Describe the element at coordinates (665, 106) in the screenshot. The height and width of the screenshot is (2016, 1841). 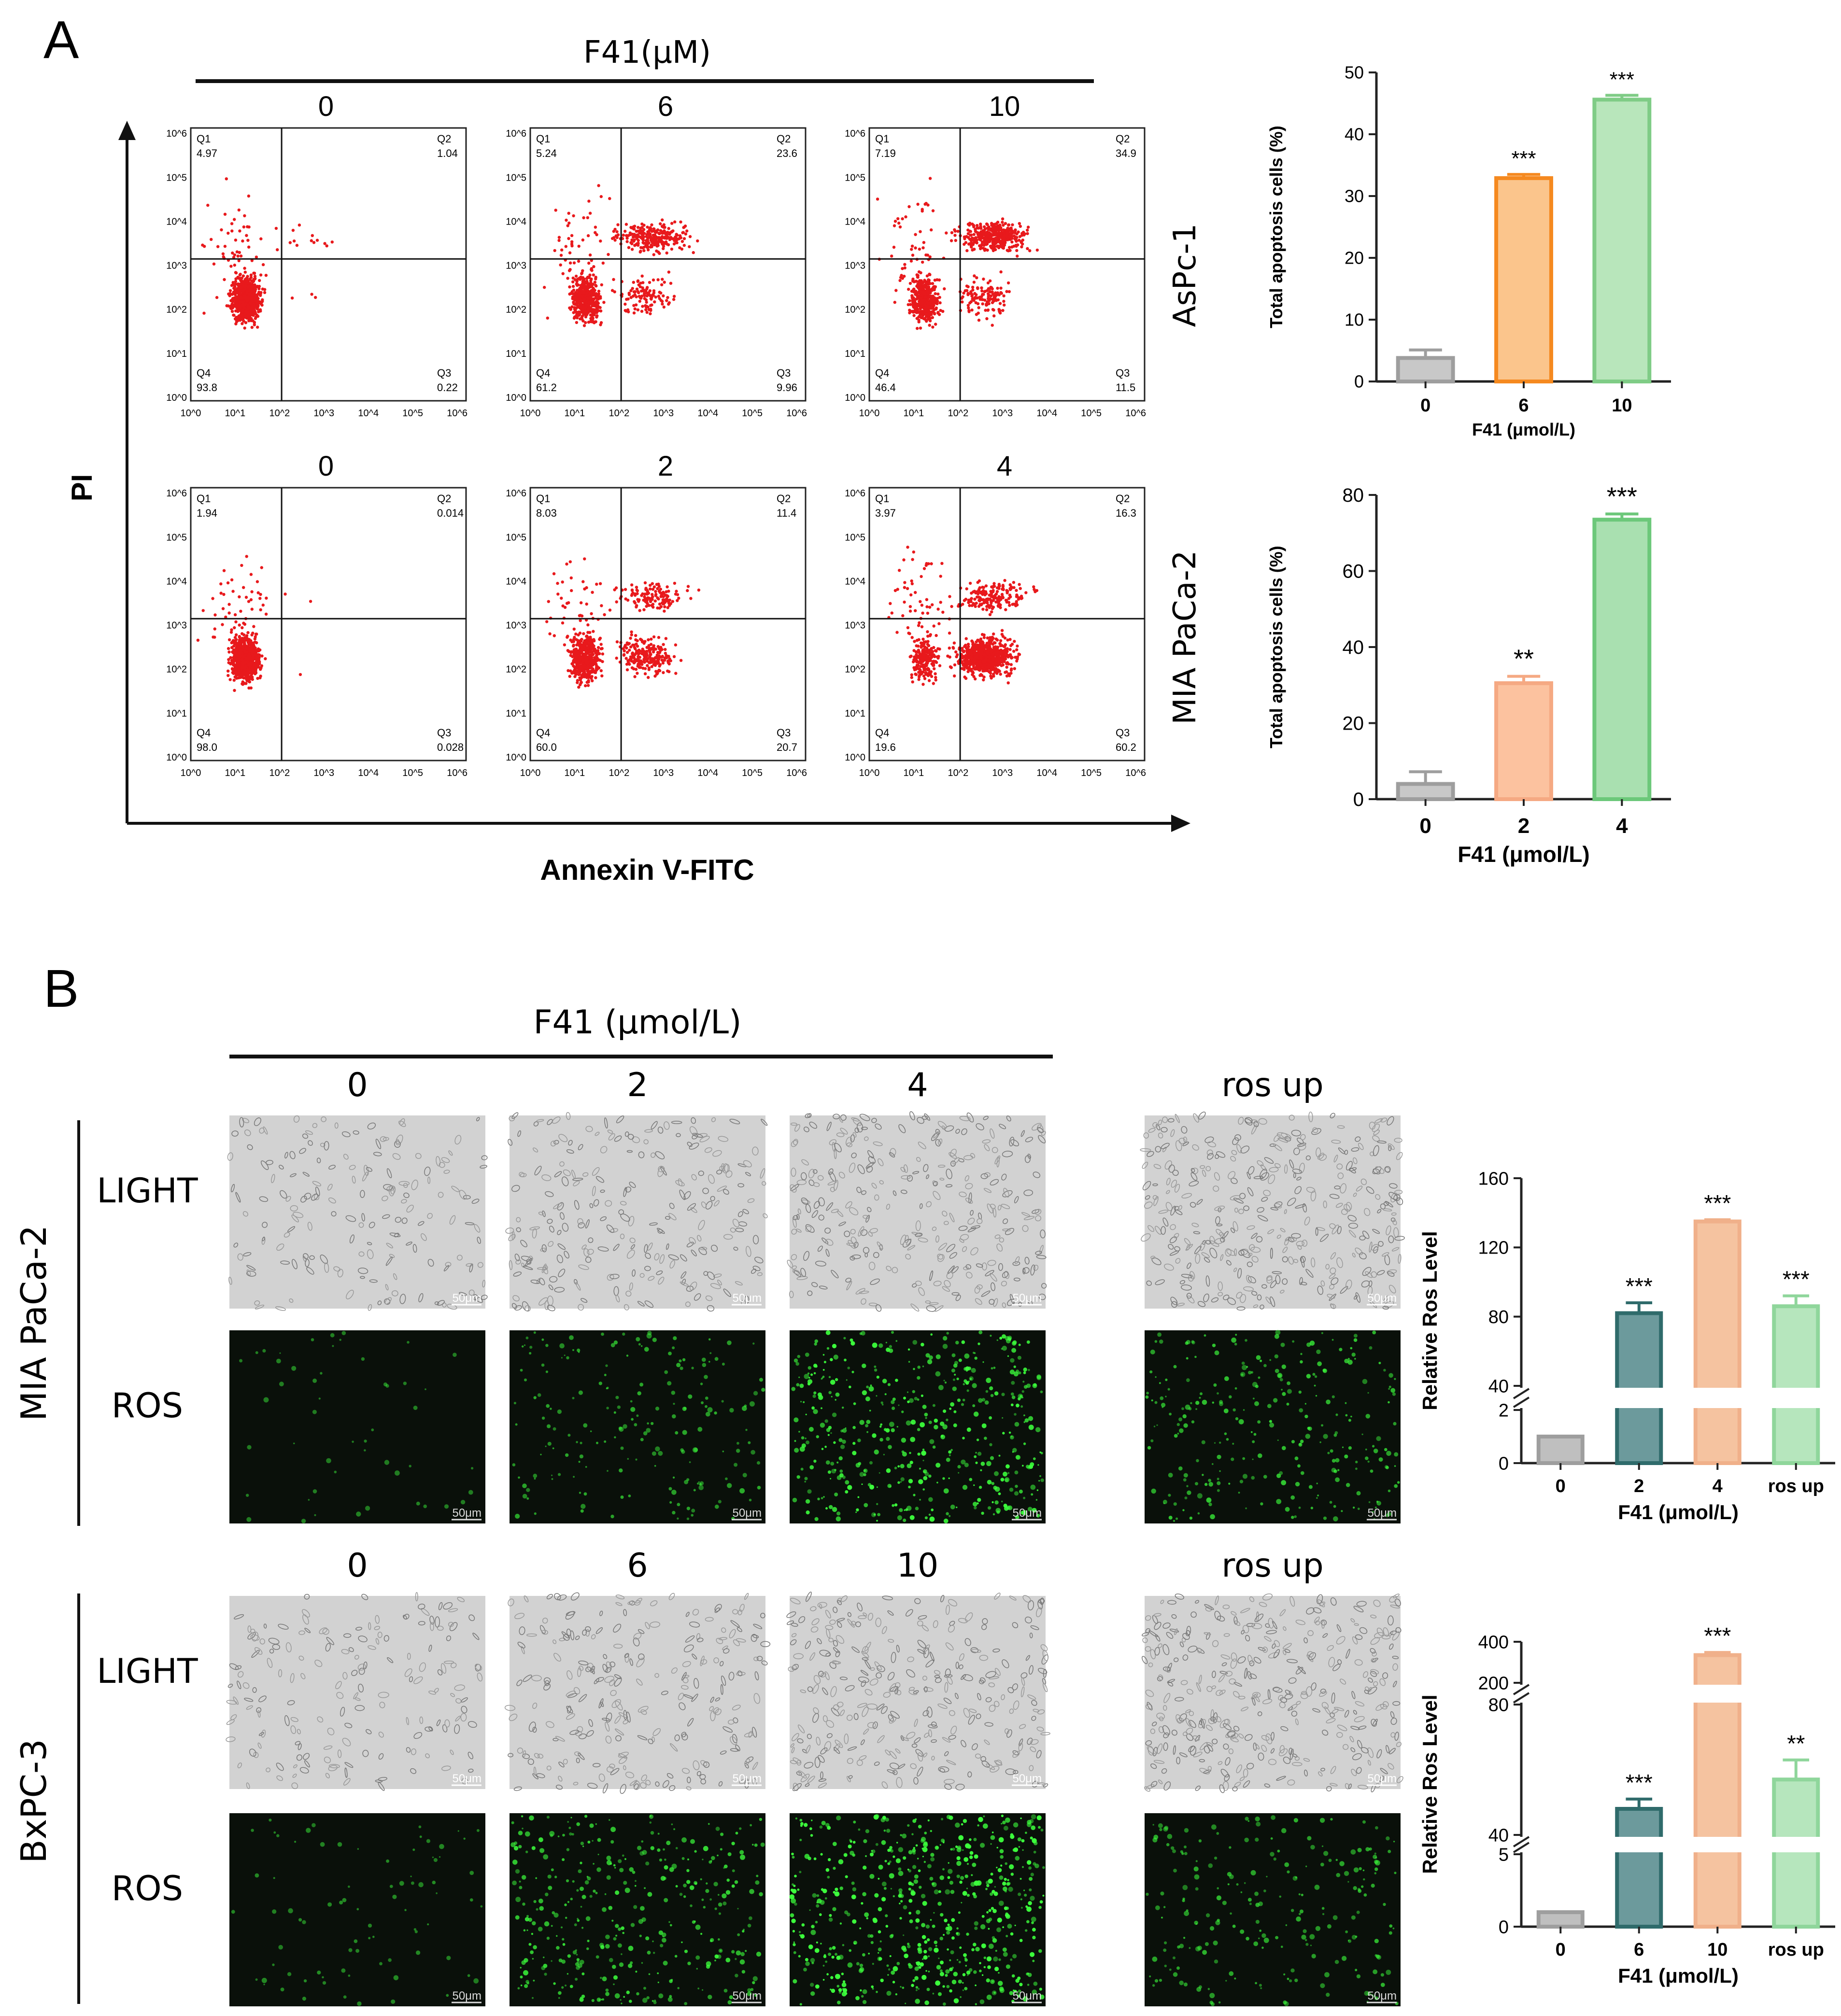
I see `flow-dose-label: 6` at that location.